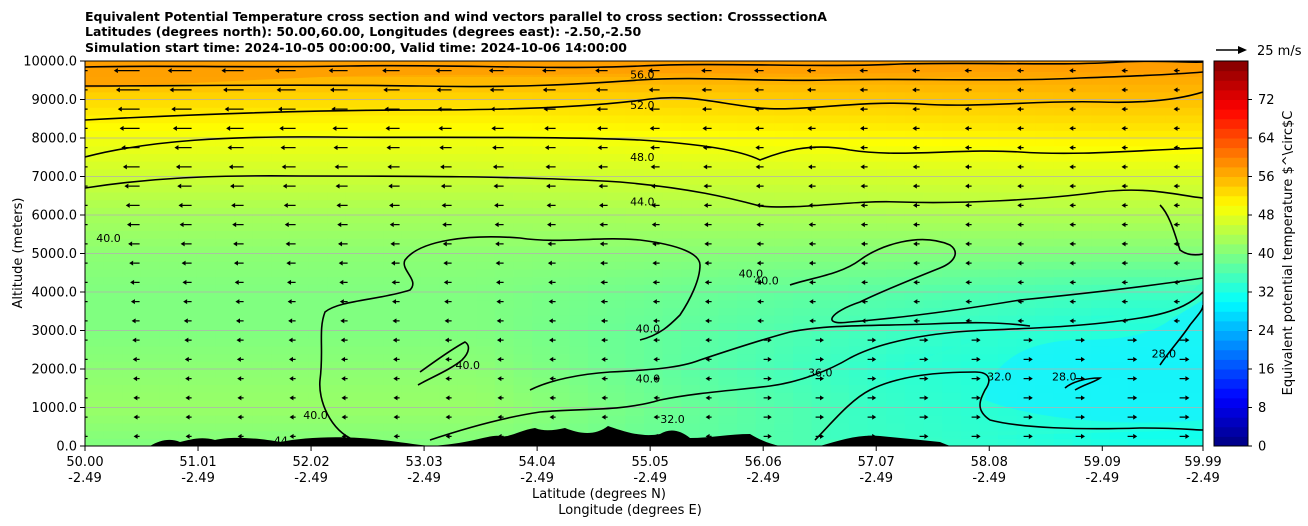 This screenshot has height=526, width=1308. I want to click on warm-band-upper, so click(644, 74).